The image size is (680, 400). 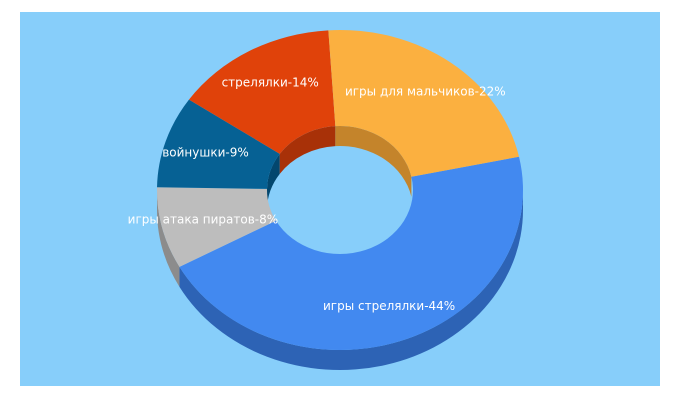 I want to click on slice-2-label: игры атака пиратов-8%, so click(x=203, y=220).